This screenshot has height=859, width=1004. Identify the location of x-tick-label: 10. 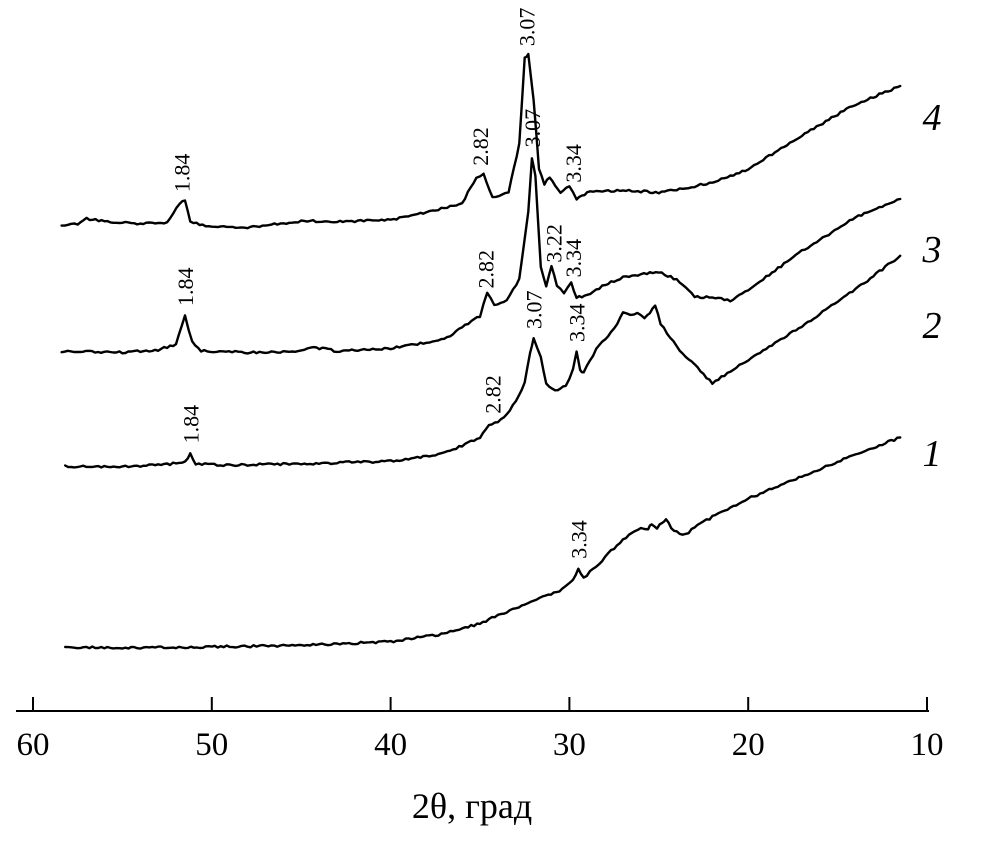
(927, 745).